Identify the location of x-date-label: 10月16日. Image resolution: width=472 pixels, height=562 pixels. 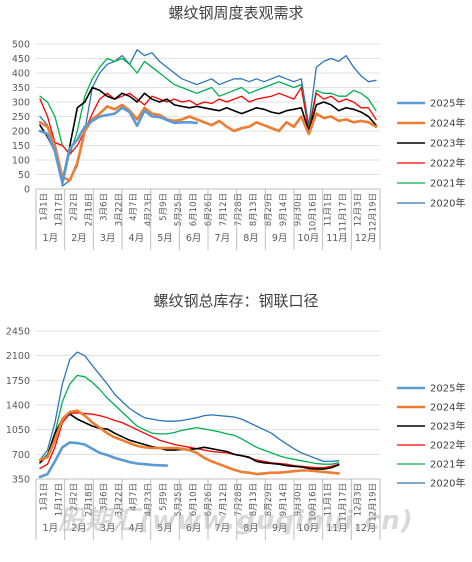
(314, 502).